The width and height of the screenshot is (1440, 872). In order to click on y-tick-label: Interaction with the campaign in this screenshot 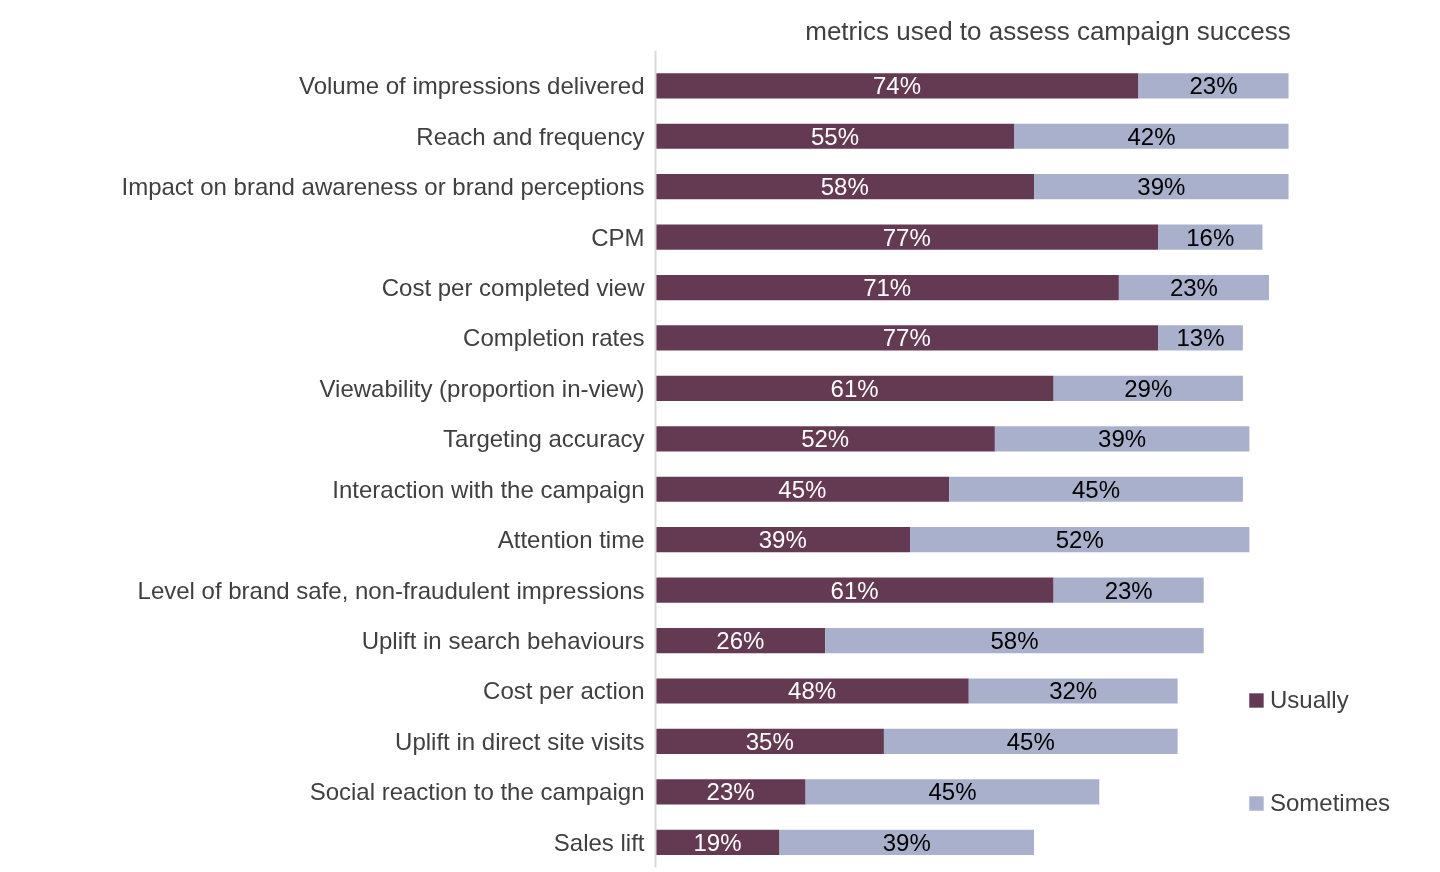, I will do `click(488, 489)`.